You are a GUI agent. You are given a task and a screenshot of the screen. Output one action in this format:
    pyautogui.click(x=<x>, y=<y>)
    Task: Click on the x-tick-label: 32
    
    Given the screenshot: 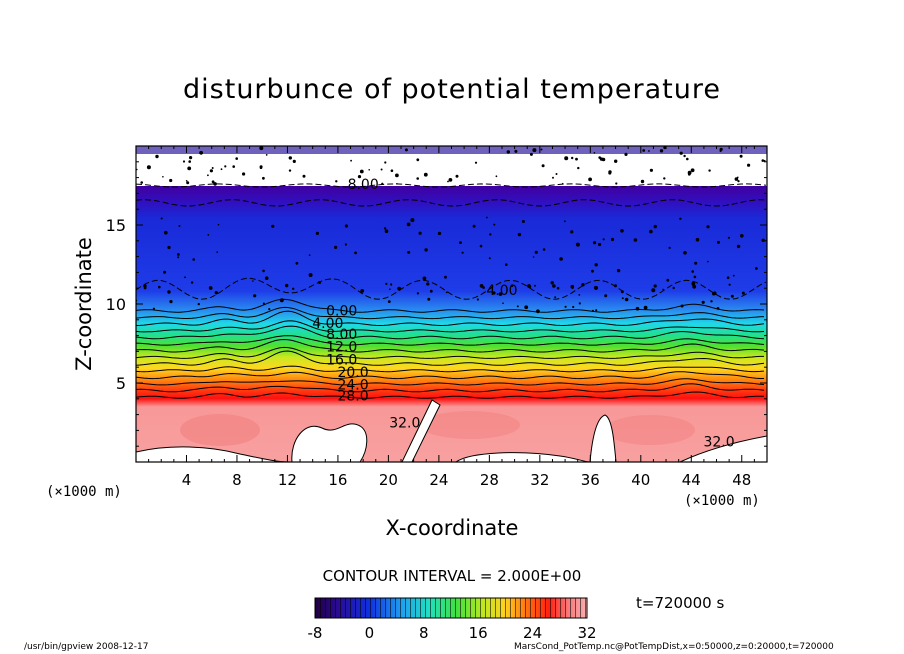 What is the action you would take?
    pyautogui.click(x=539, y=480)
    